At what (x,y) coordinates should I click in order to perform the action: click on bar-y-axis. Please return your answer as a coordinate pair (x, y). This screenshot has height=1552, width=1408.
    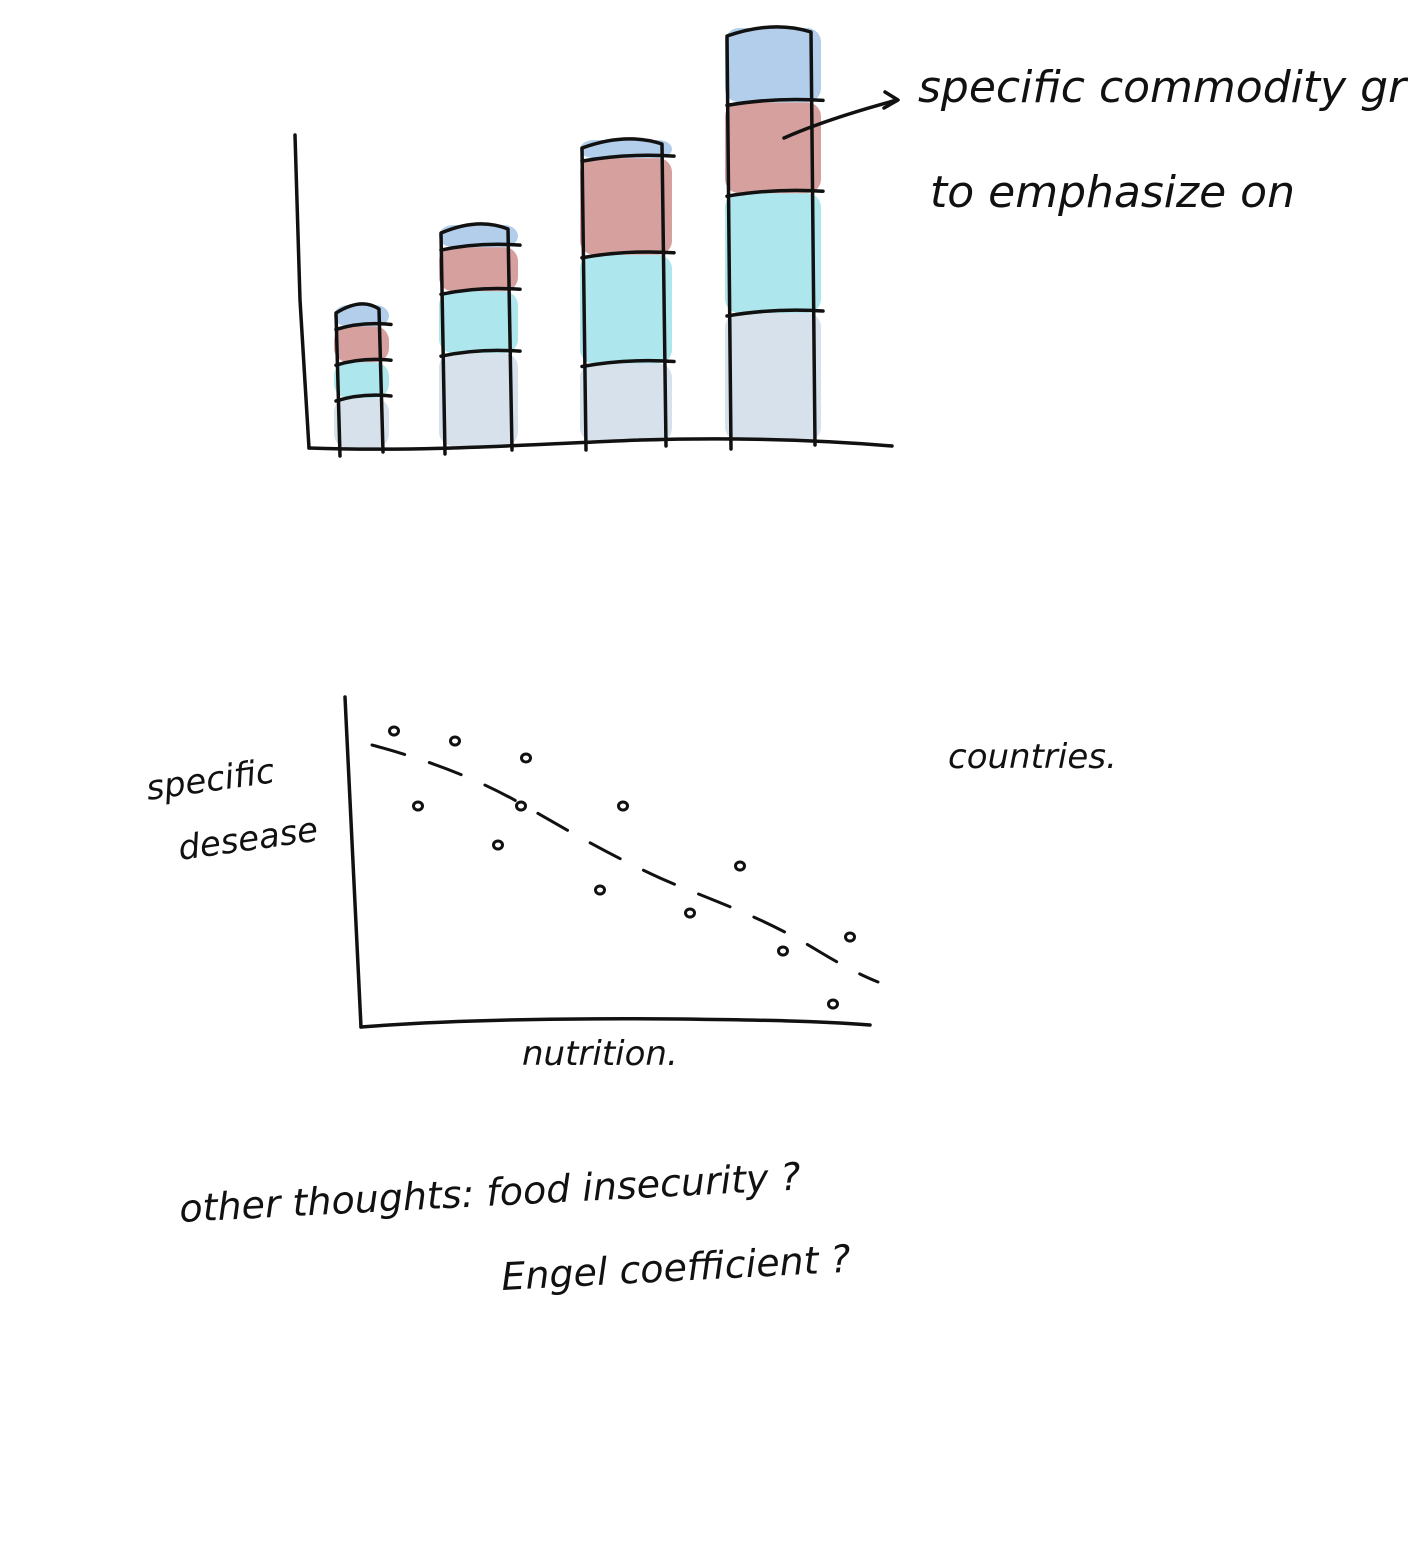
    Looking at the image, I should click on (302, 291).